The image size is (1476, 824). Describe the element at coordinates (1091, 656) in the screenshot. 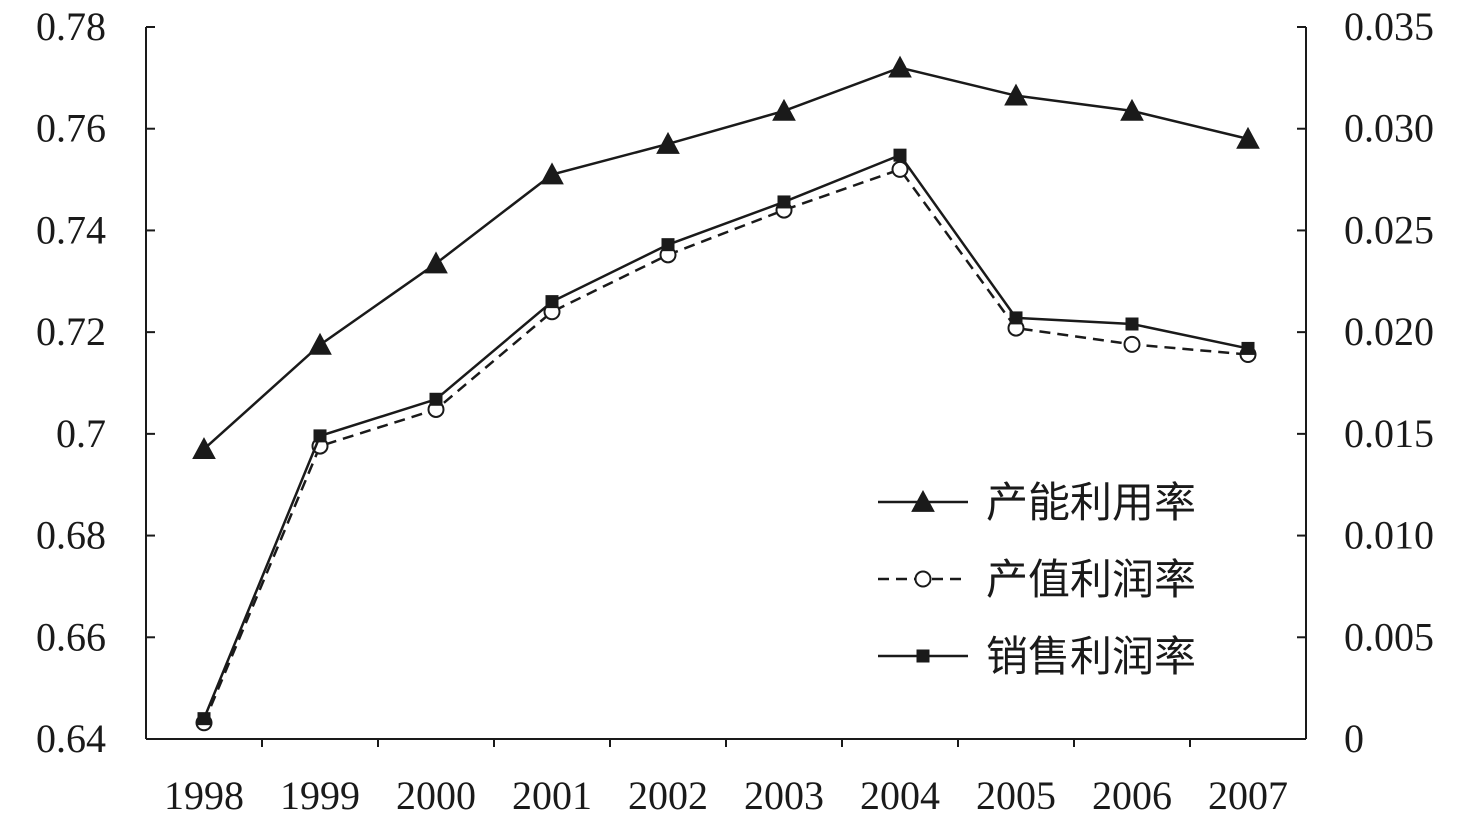

I see `legend-label-3: 销售利润率` at that location.